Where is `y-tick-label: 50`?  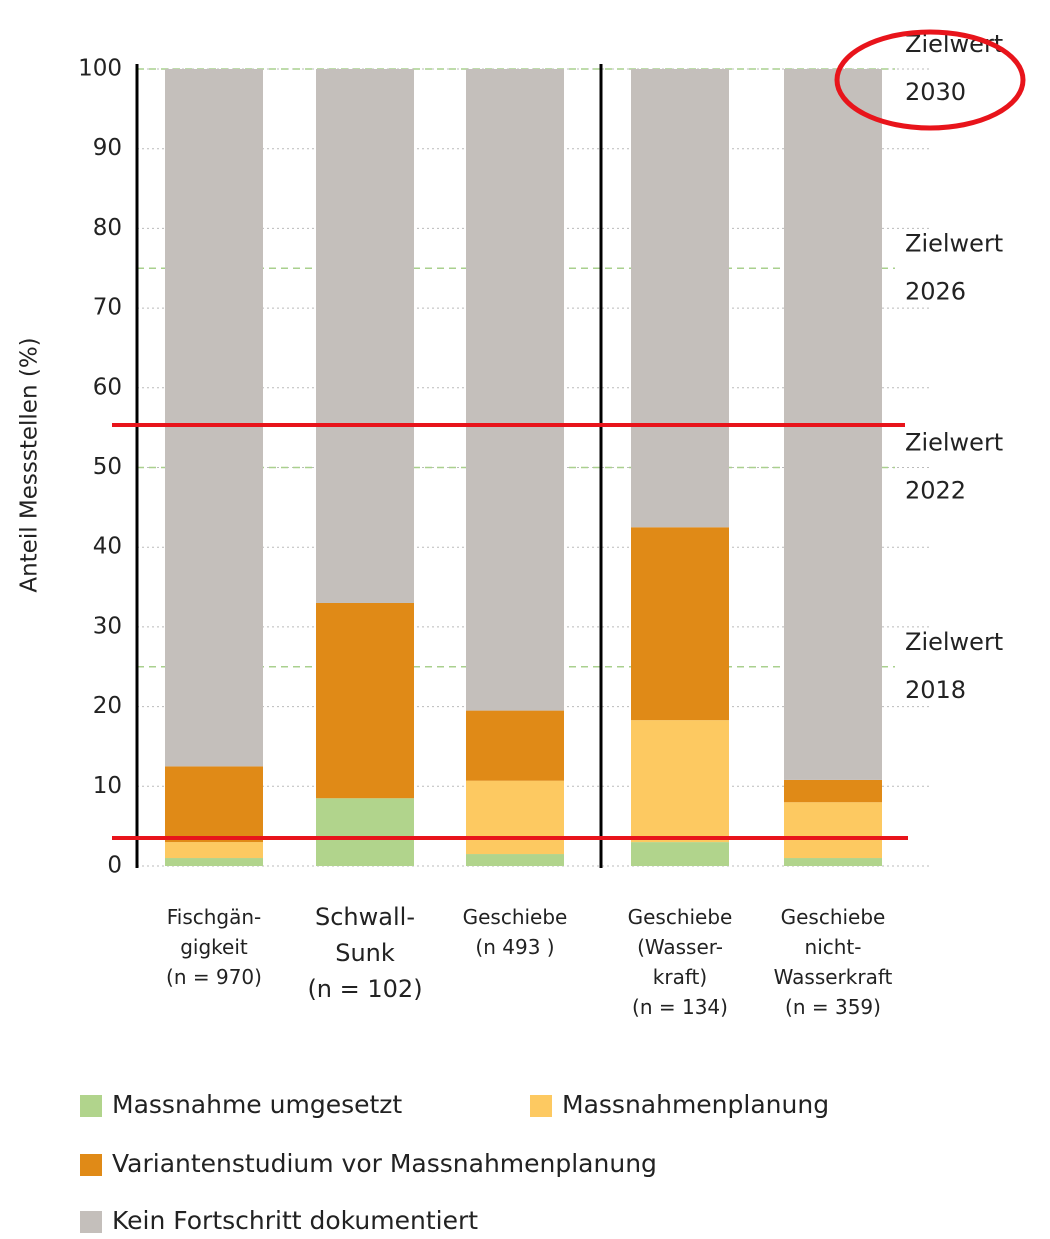
y-tick-label: 50 is located at coordinates (107, 467).